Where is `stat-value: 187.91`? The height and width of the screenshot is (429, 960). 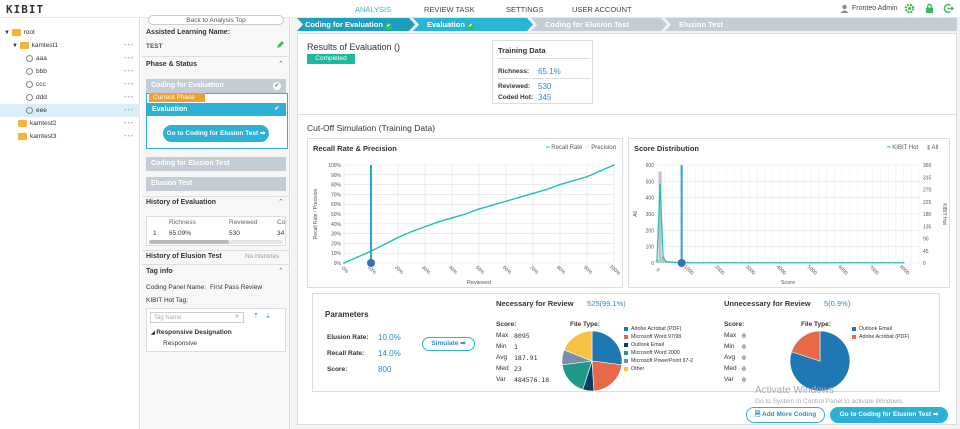
stat-value: 187.91 is located at coordinates (526, 358).